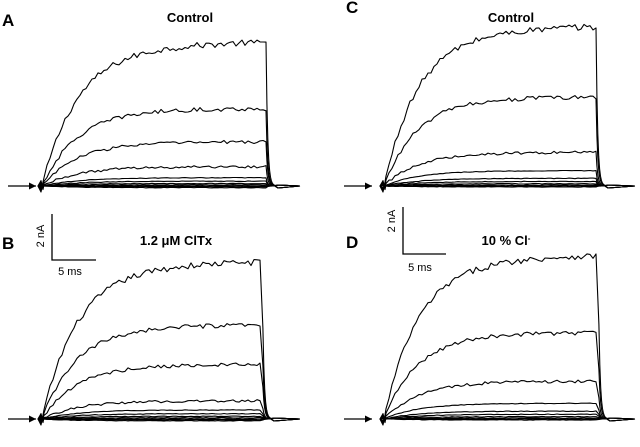 This screenshot has width=640, height=447. I want to click on scale-bar-left: 2 nA 5 ms, so click(65, 246).